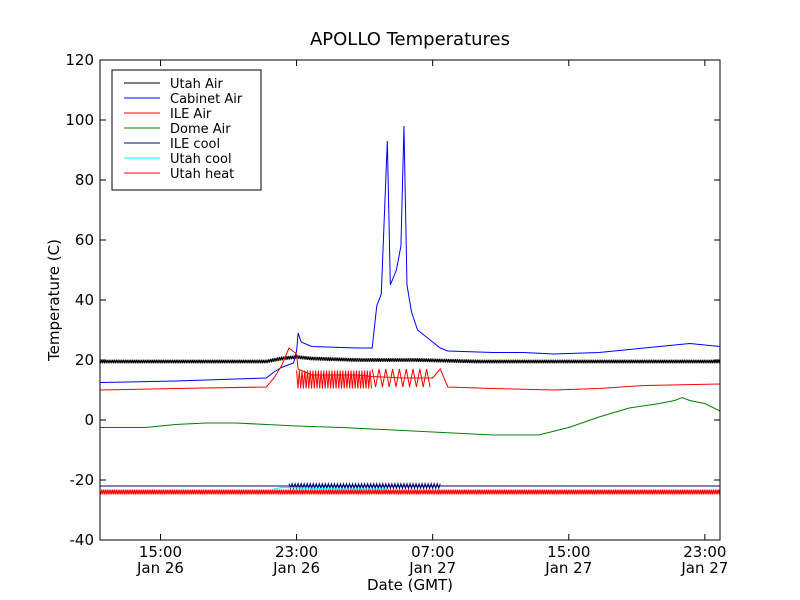 The height and width of the screenshot is (600, 800). I want to click on legend-box, so click(186, 130).